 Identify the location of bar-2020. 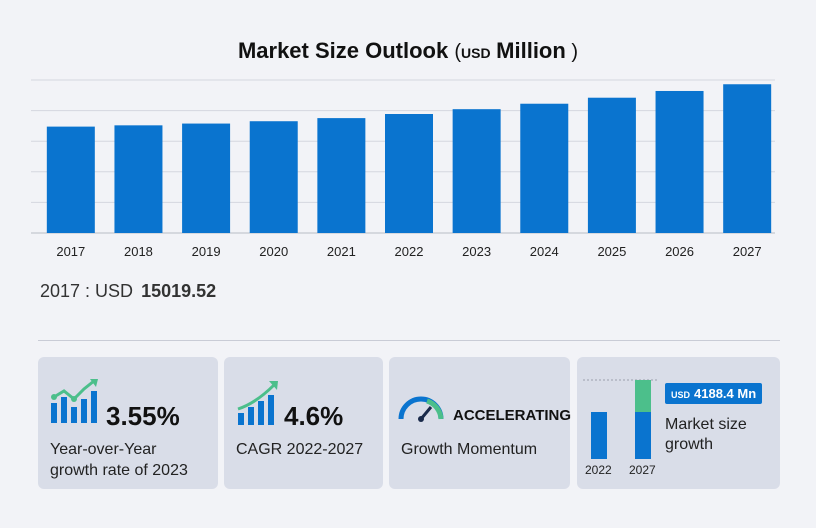
(273, 177).